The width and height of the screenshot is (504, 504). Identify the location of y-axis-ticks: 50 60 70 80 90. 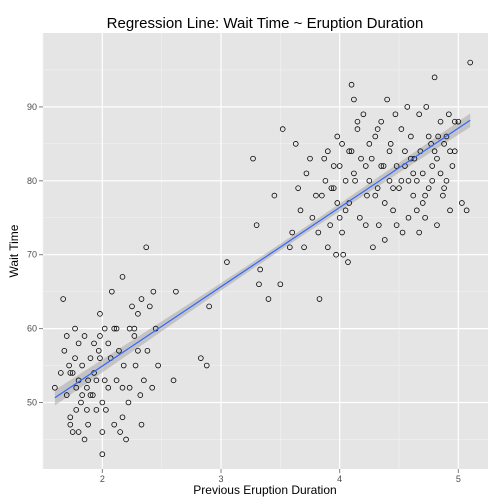
(35, 254).